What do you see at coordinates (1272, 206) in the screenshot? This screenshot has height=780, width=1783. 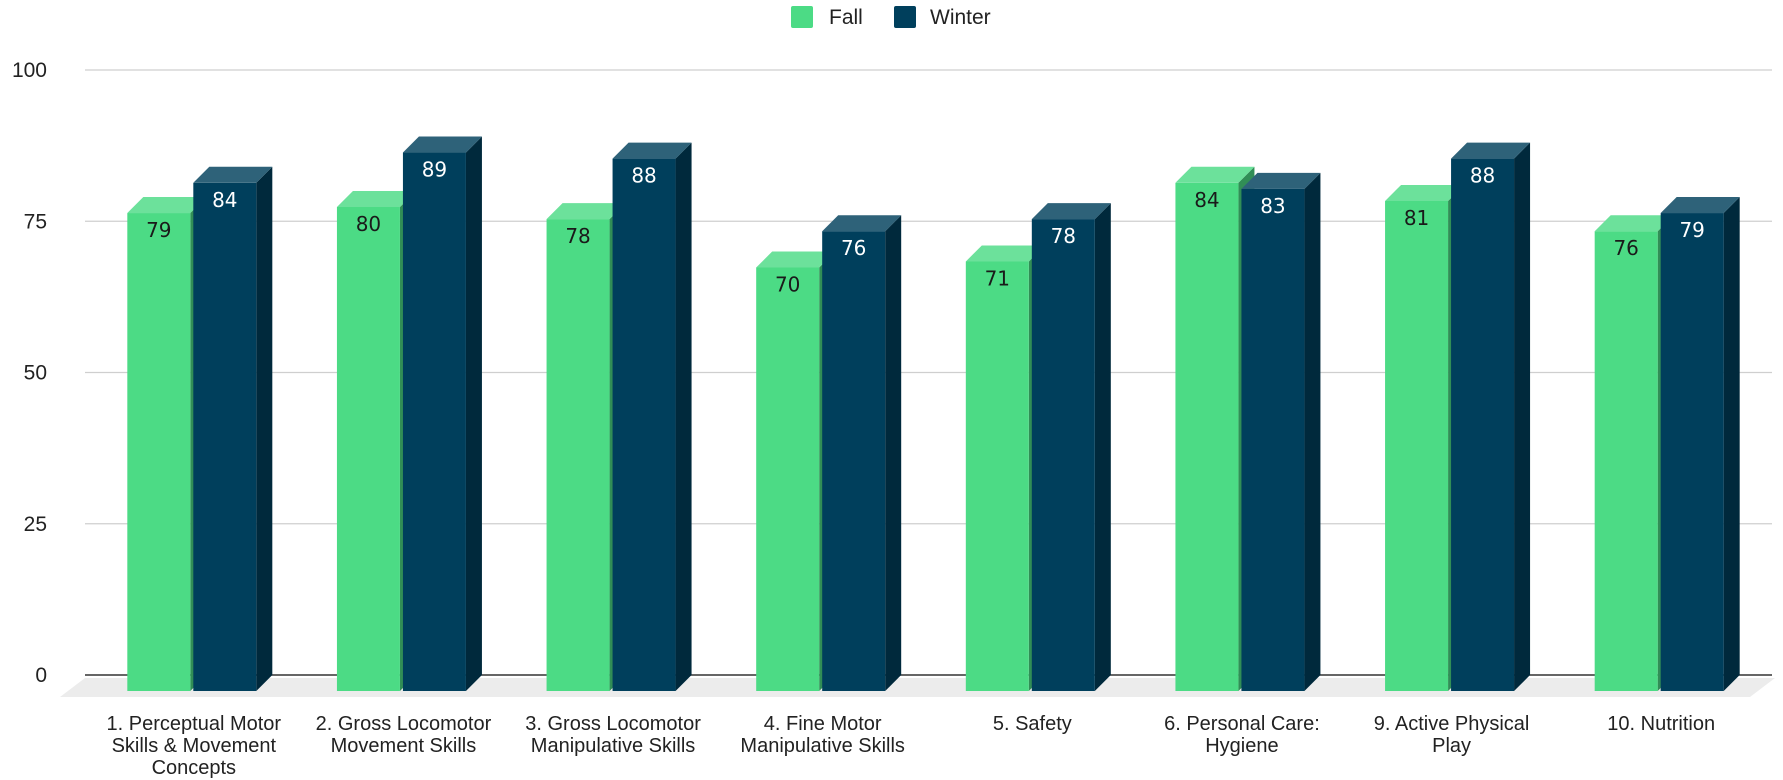 I see `data-label: 83` at bounding box center [1272, 206].